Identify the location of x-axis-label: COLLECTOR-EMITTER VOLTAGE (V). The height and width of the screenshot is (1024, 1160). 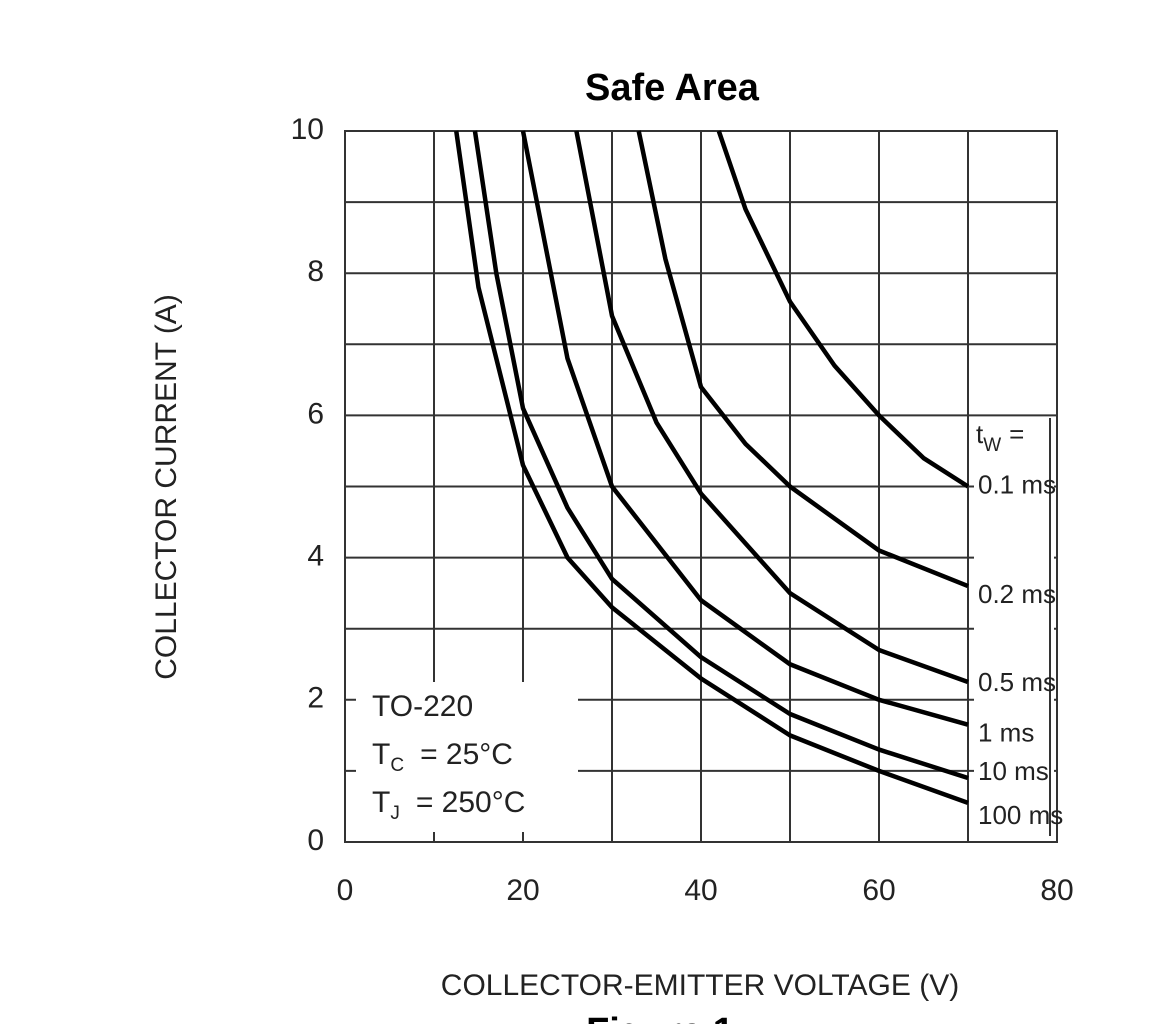
(700, 985).